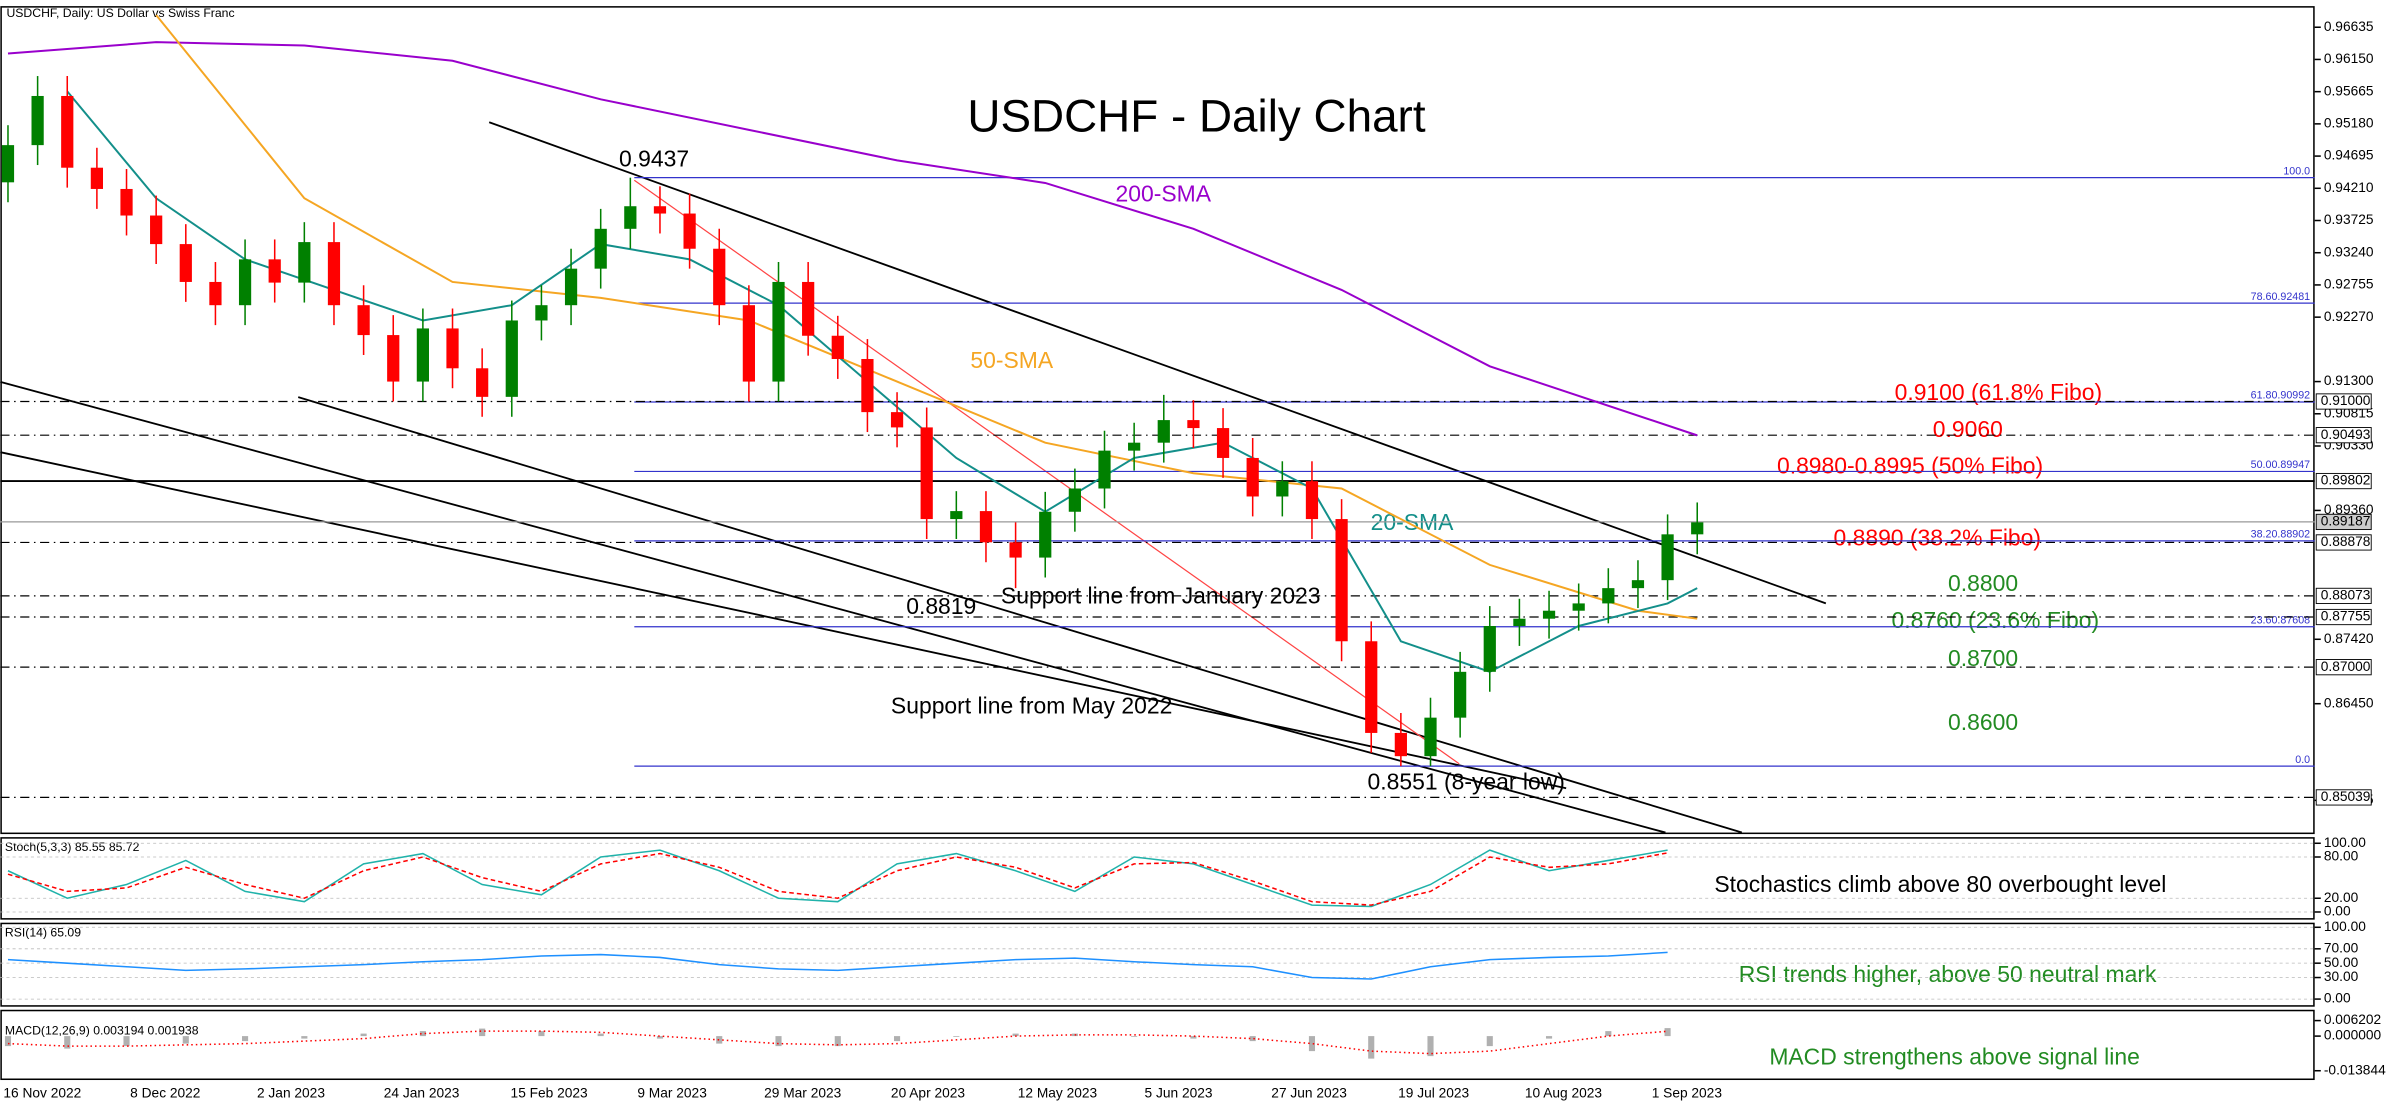 Image resolution: width=2396 pixels, height=1106 pixels. What do you see at coordinates (2349, 90) in the screenshot?
I see `y-tick-label: 0.95665` at bounding box center [2349, 90].